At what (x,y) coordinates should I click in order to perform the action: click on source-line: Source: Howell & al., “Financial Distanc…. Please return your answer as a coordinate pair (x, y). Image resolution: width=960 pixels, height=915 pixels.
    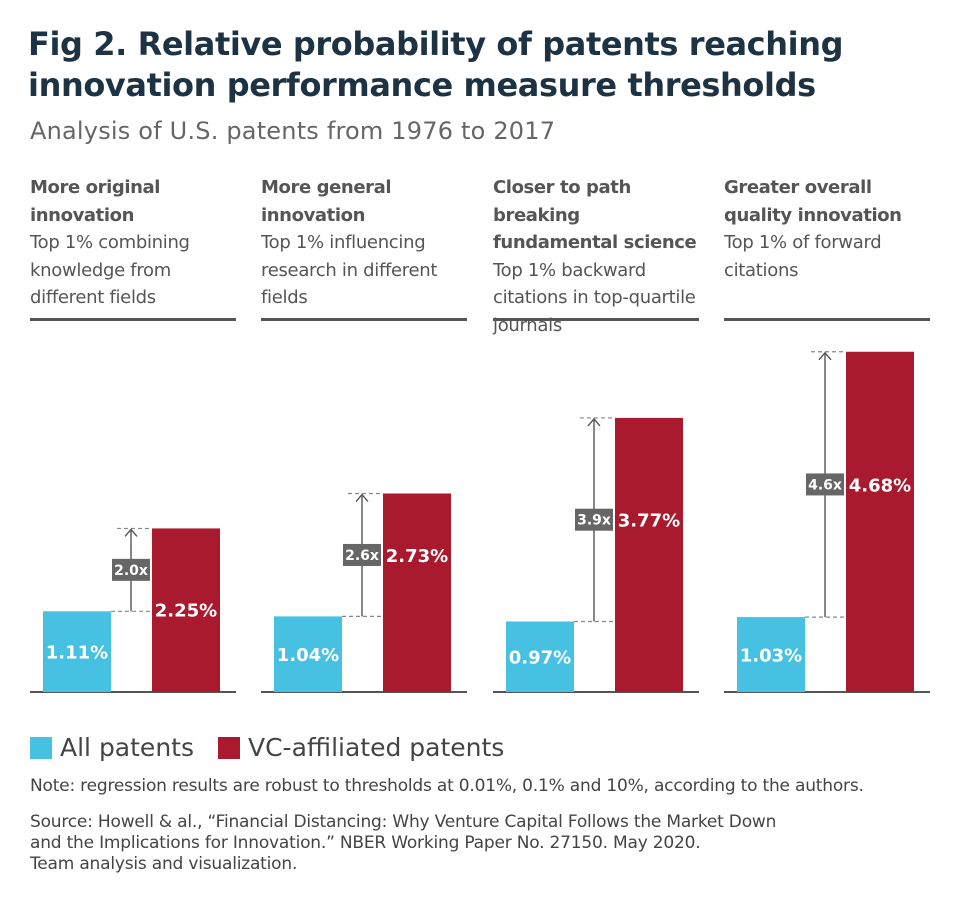
    Looking at the image, I should click on (403, 822).